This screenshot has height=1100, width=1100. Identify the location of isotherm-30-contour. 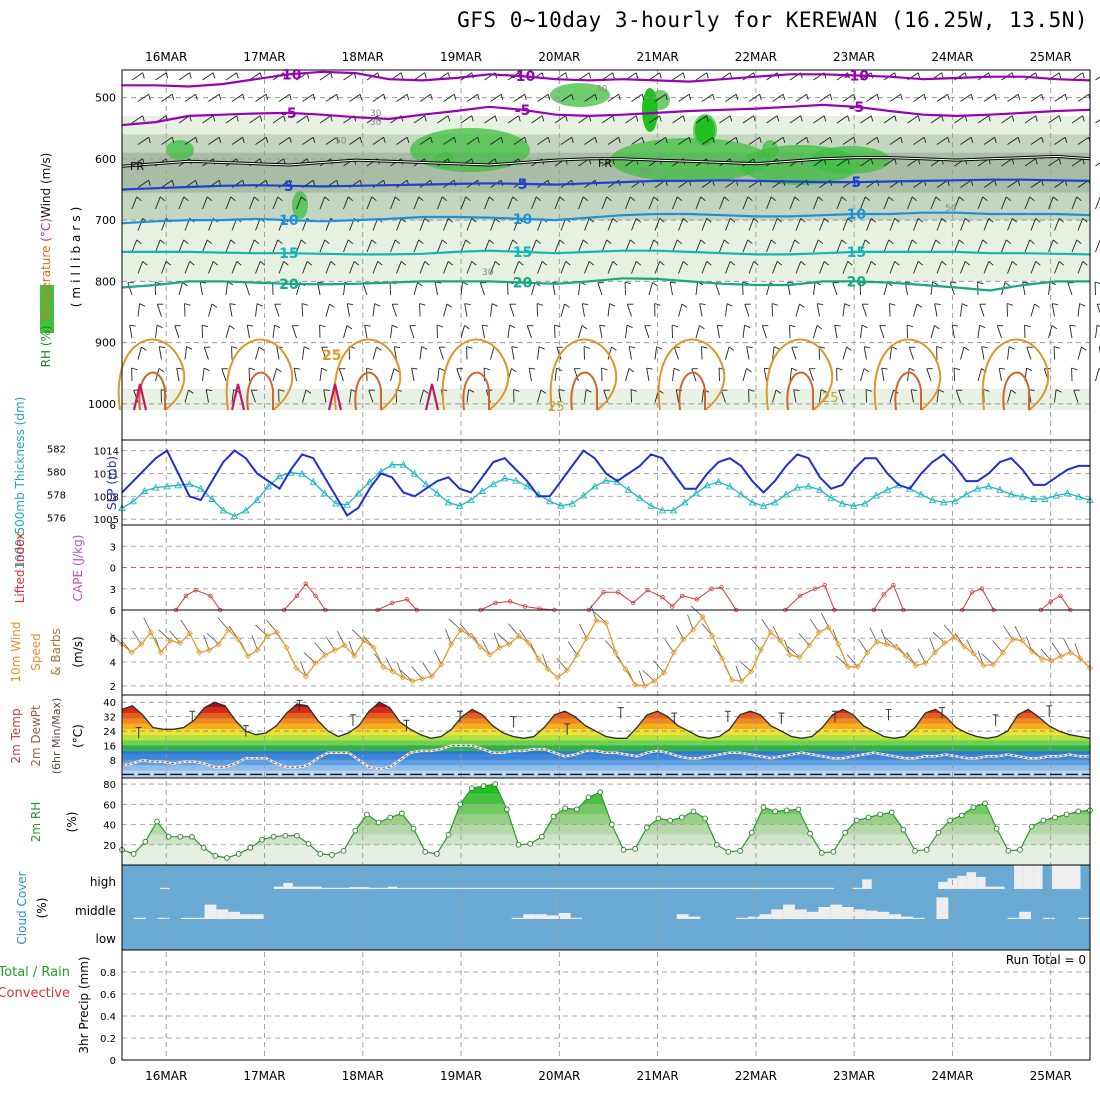
(152, 391).